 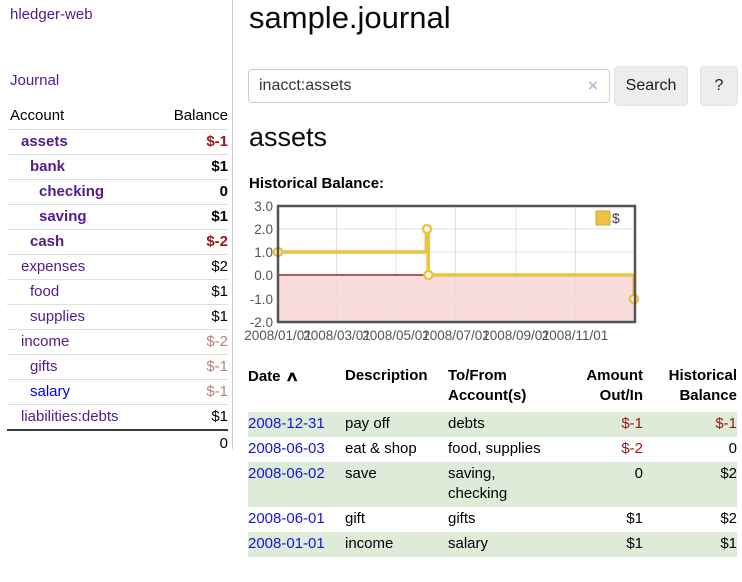 What do you see at coordinates (286, 448) in the screenshot?
I see `transaction-date-link: 2008-06-03` at bounding box center [286, 448].